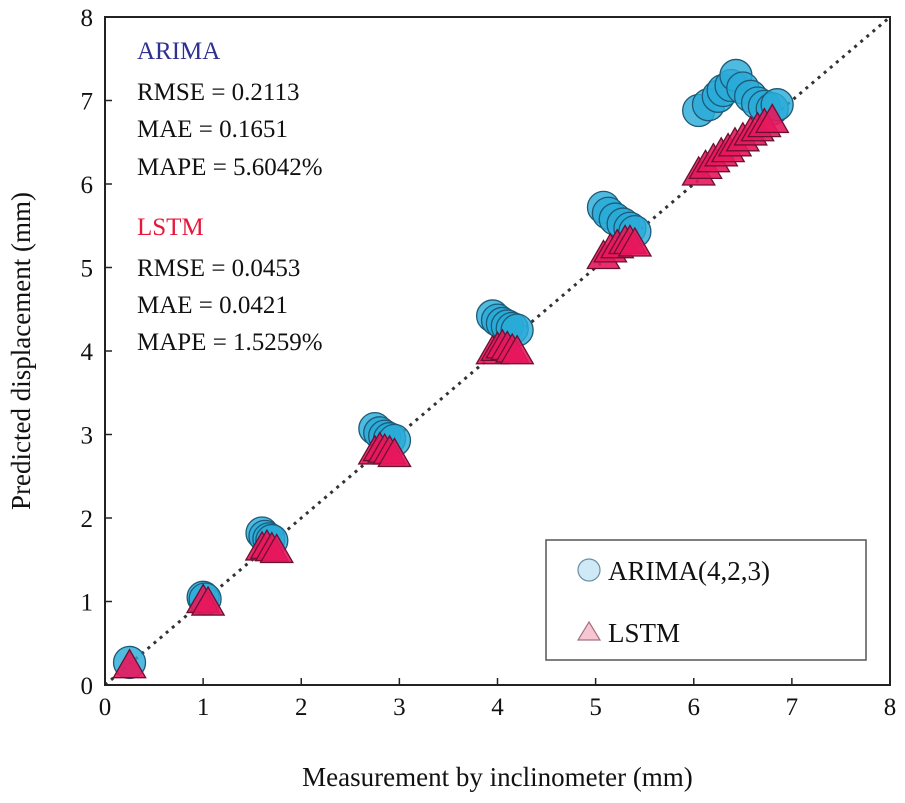 The width and height of the screenshot is (905, 803). What do you see at coordinates (694, 707) in the screenshot?
I see `x-tick-label: 6` at bounding box center [694, 707].